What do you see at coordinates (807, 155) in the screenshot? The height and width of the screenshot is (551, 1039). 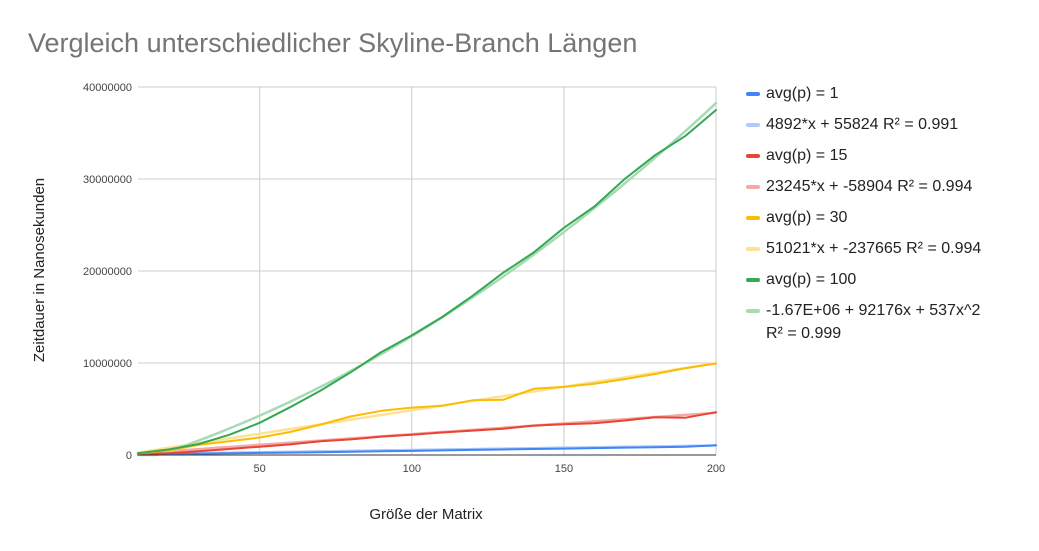 I see `legend-label: avg(p) = 15` at bounding box center [807, 155].